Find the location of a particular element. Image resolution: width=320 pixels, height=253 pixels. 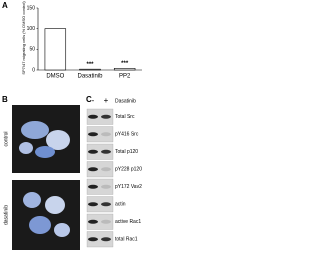

blot-label: actin is located at coordinates (120, 205).